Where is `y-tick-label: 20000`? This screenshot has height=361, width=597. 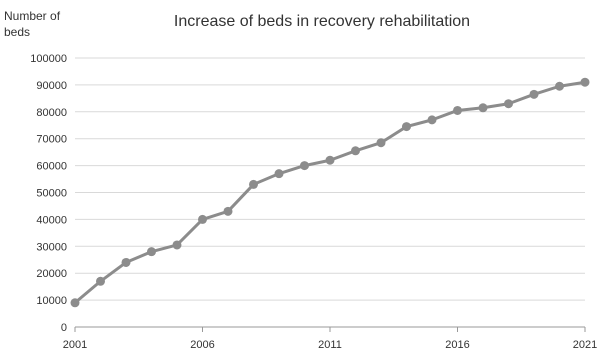
y-tick-label: 20000 is located at coordinates (51, 274).